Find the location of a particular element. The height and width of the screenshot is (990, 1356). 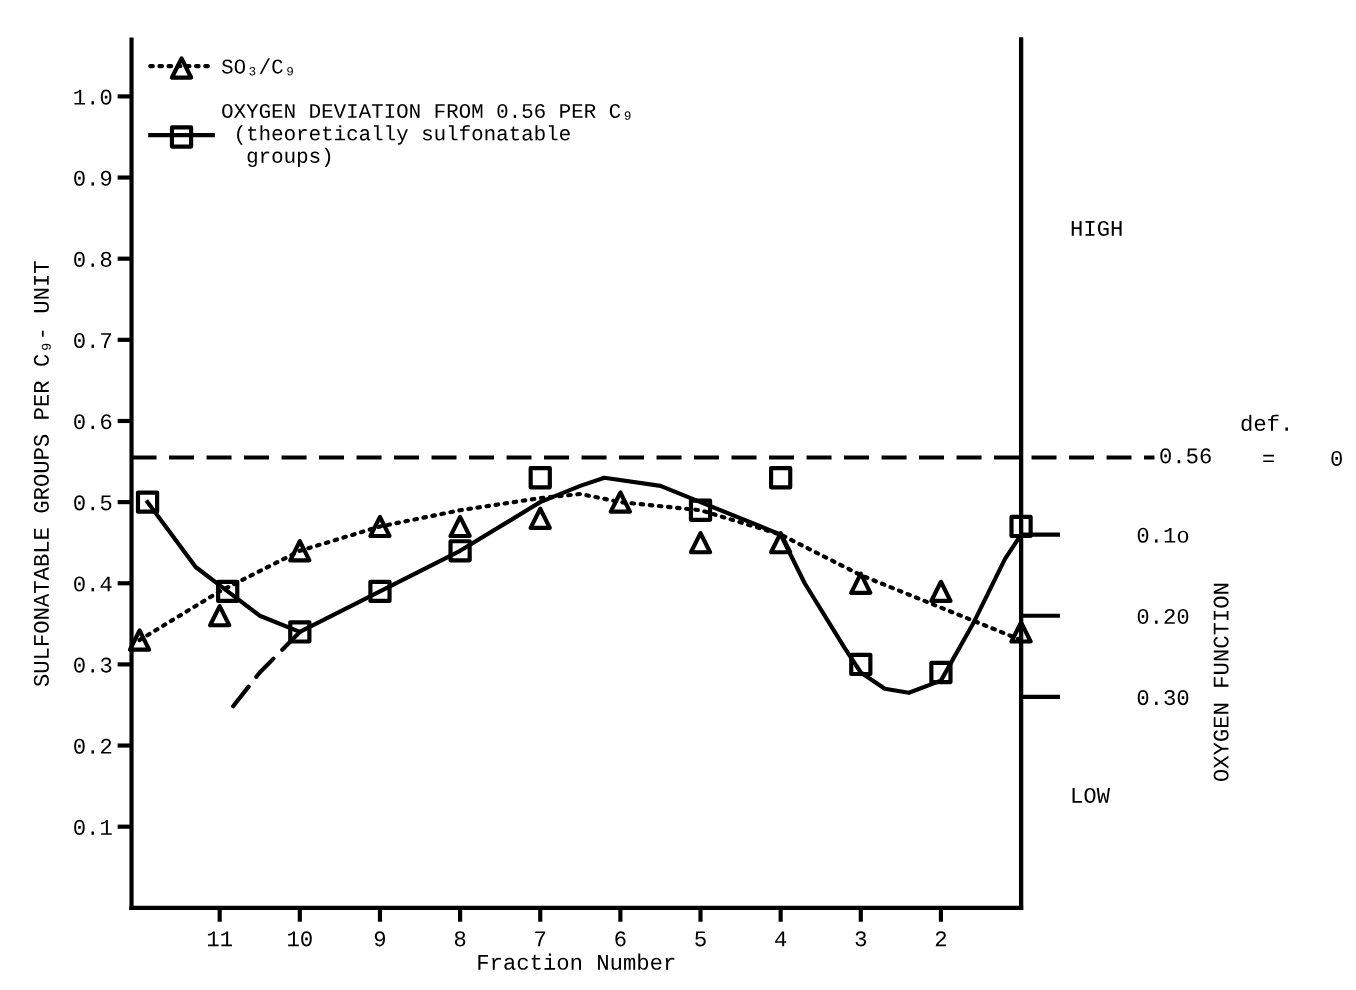

y2-tick-label: 0.20 is located at coordinates (1163, 616).